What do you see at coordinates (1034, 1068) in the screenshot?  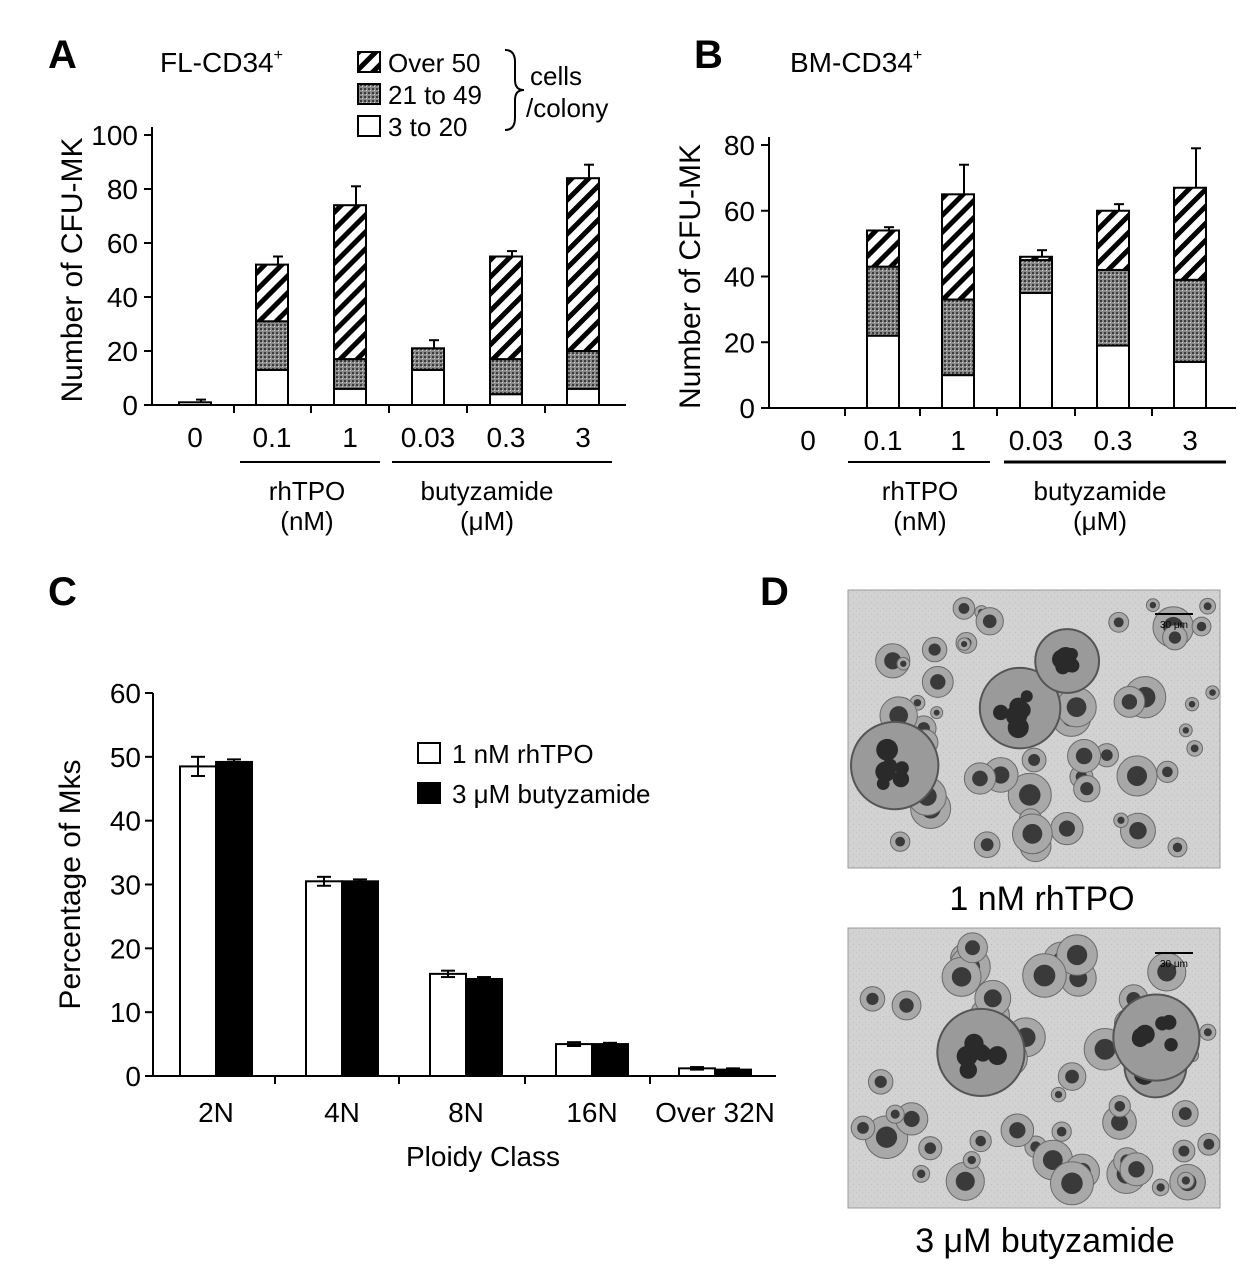 I see `micrograph-2: 30 μm` at bounding box center [1034, 1068].